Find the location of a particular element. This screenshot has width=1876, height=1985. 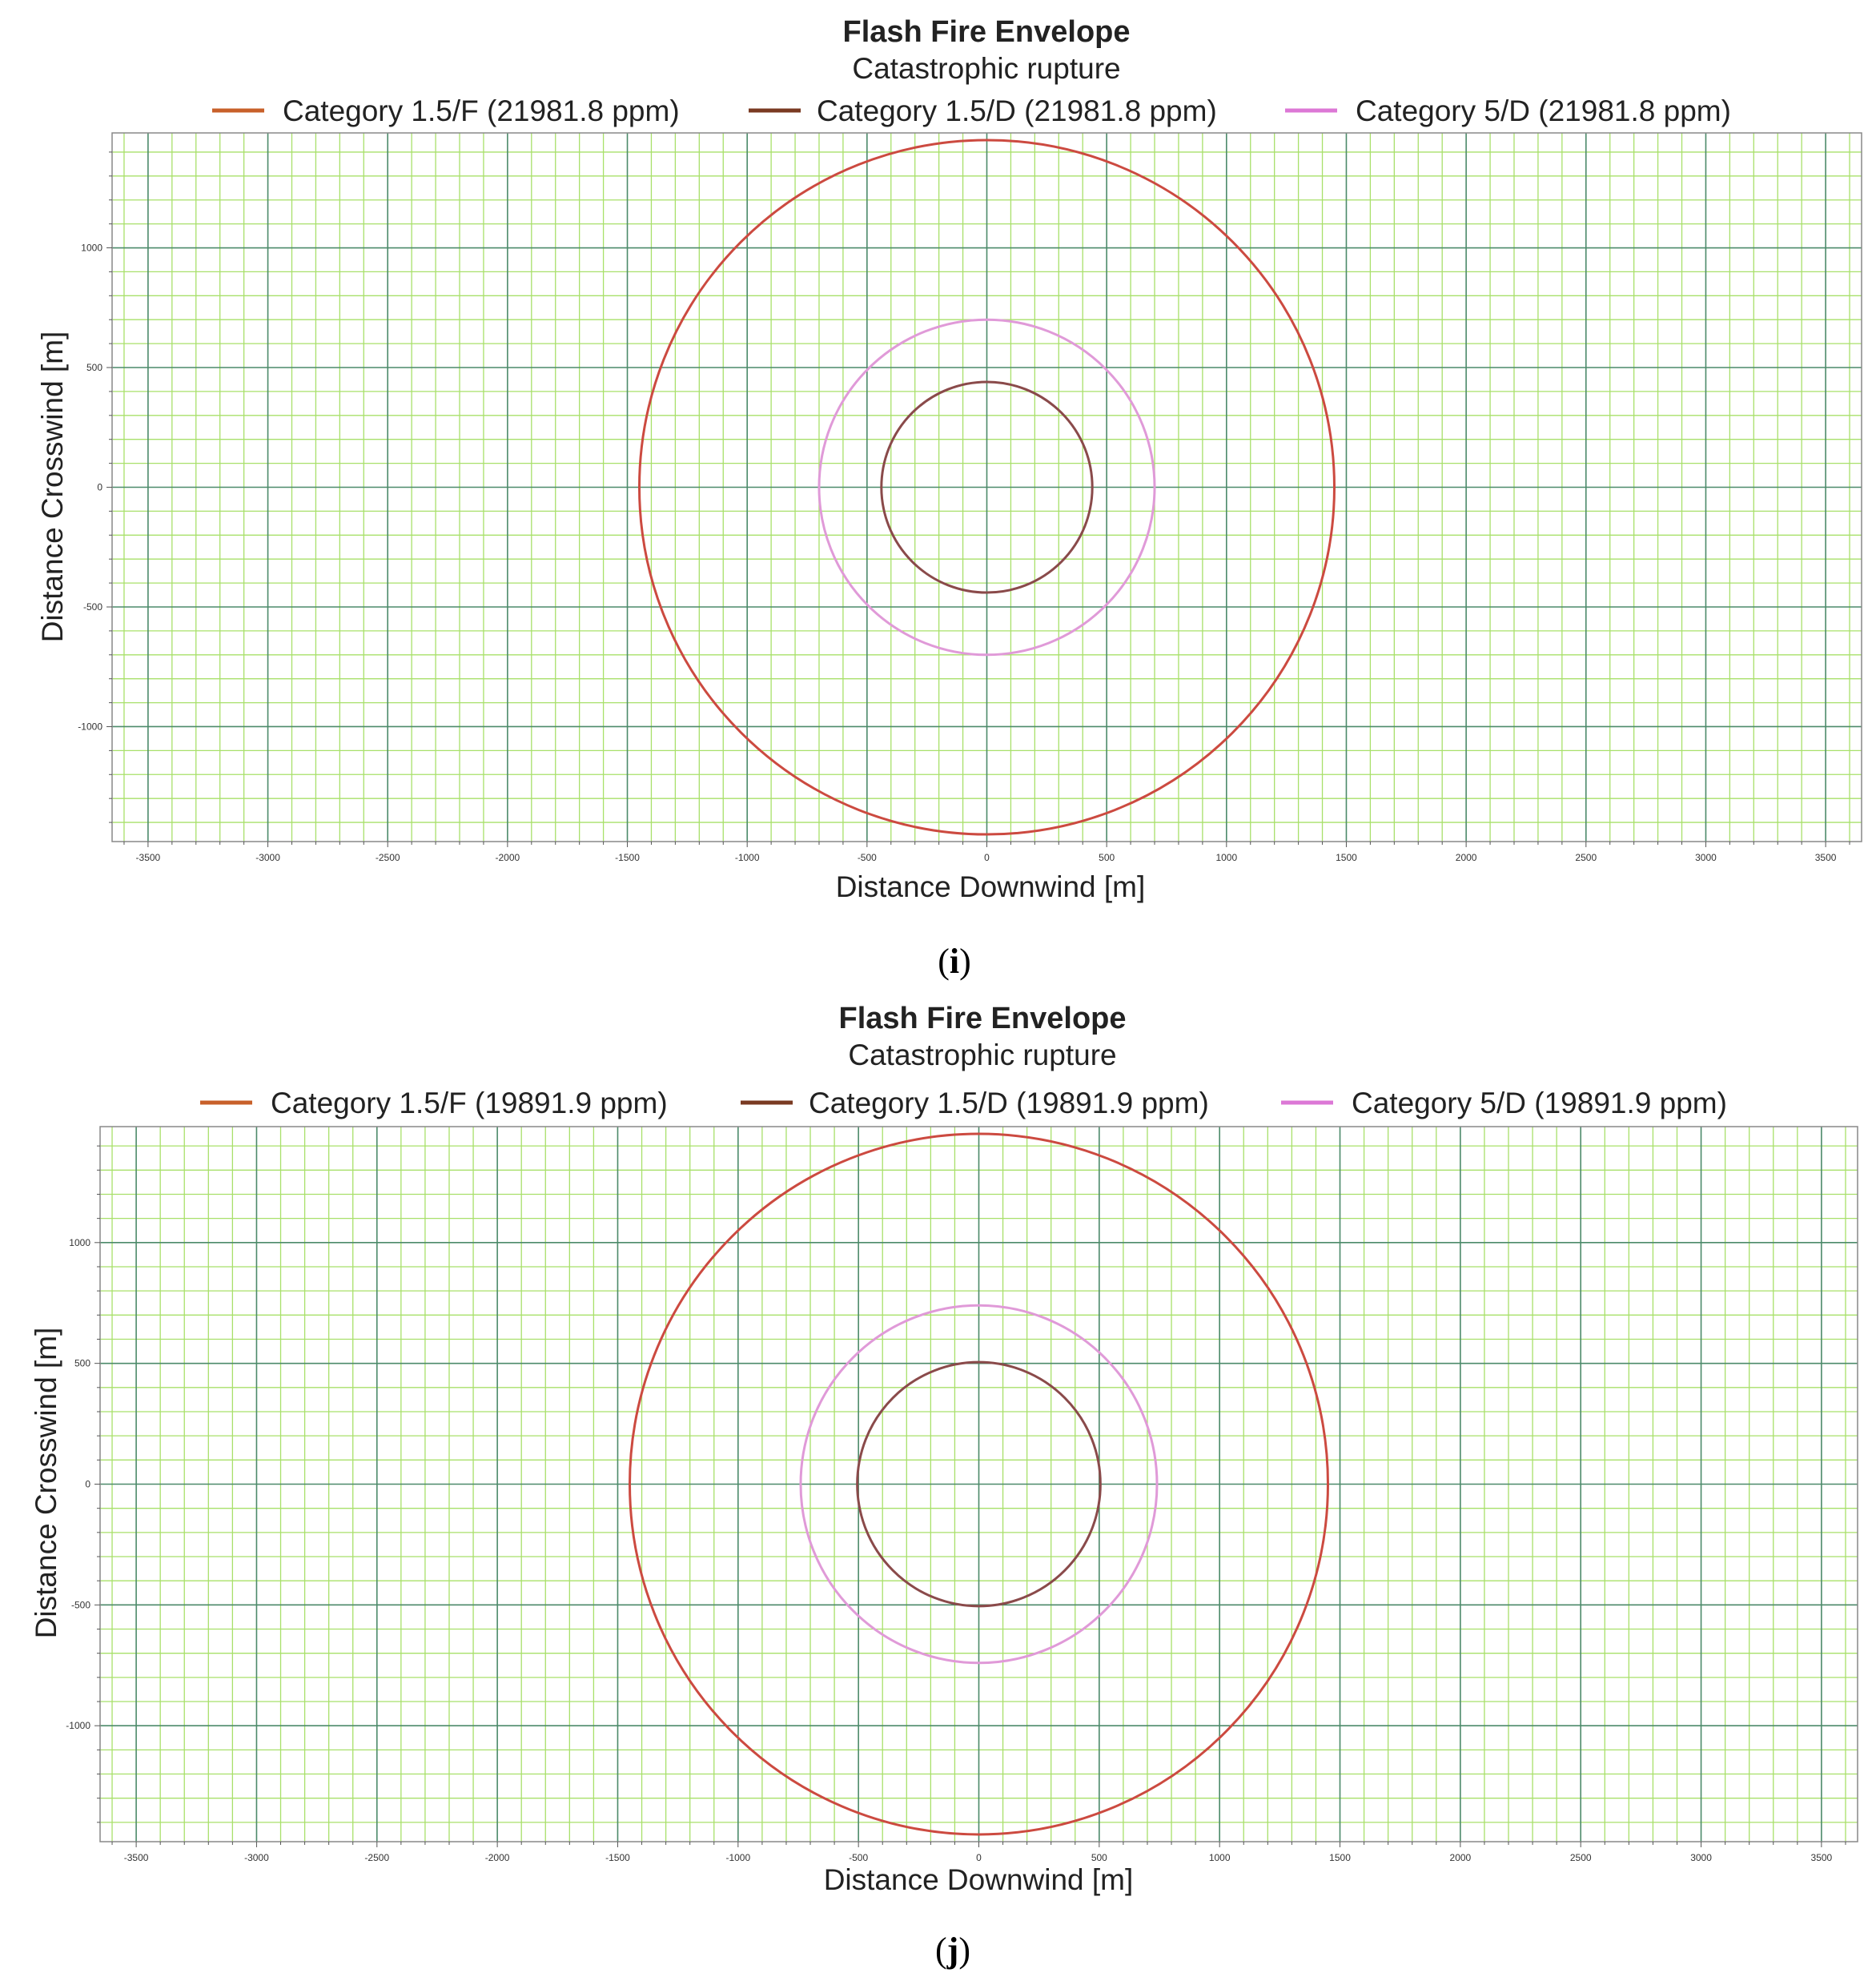

legend-label: Category 1.5/D (19891.9 ppm) is located at coordinates (1009, 1103).